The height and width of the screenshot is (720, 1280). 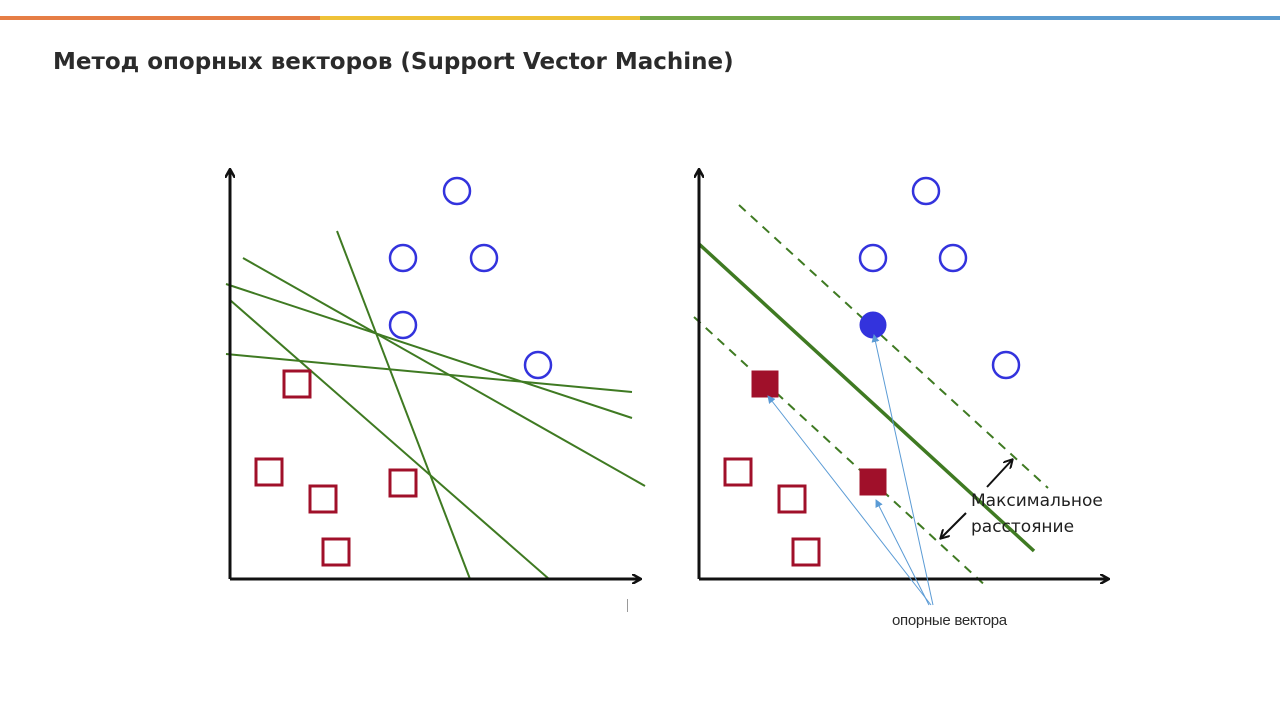 I want to click on separating-hyperplane, so click(x=866, y=397).